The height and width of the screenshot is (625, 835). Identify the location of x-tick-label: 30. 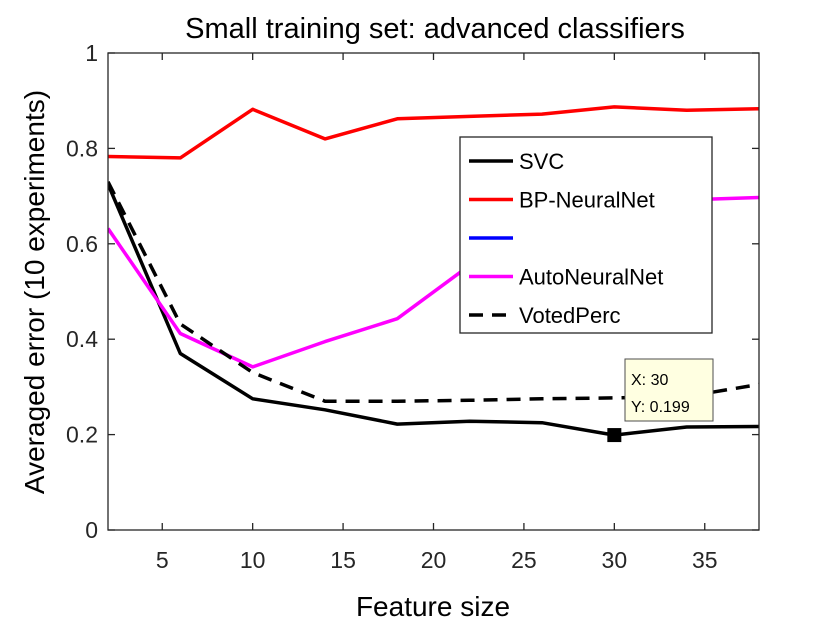
(615, 560).